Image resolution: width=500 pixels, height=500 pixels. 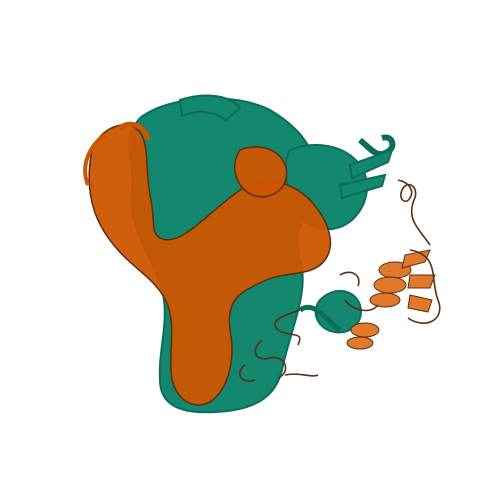 What do you see at coordinates (391, 299) in the screenshot?
I see `orange-side-domain` at bounding box center [391, 299].